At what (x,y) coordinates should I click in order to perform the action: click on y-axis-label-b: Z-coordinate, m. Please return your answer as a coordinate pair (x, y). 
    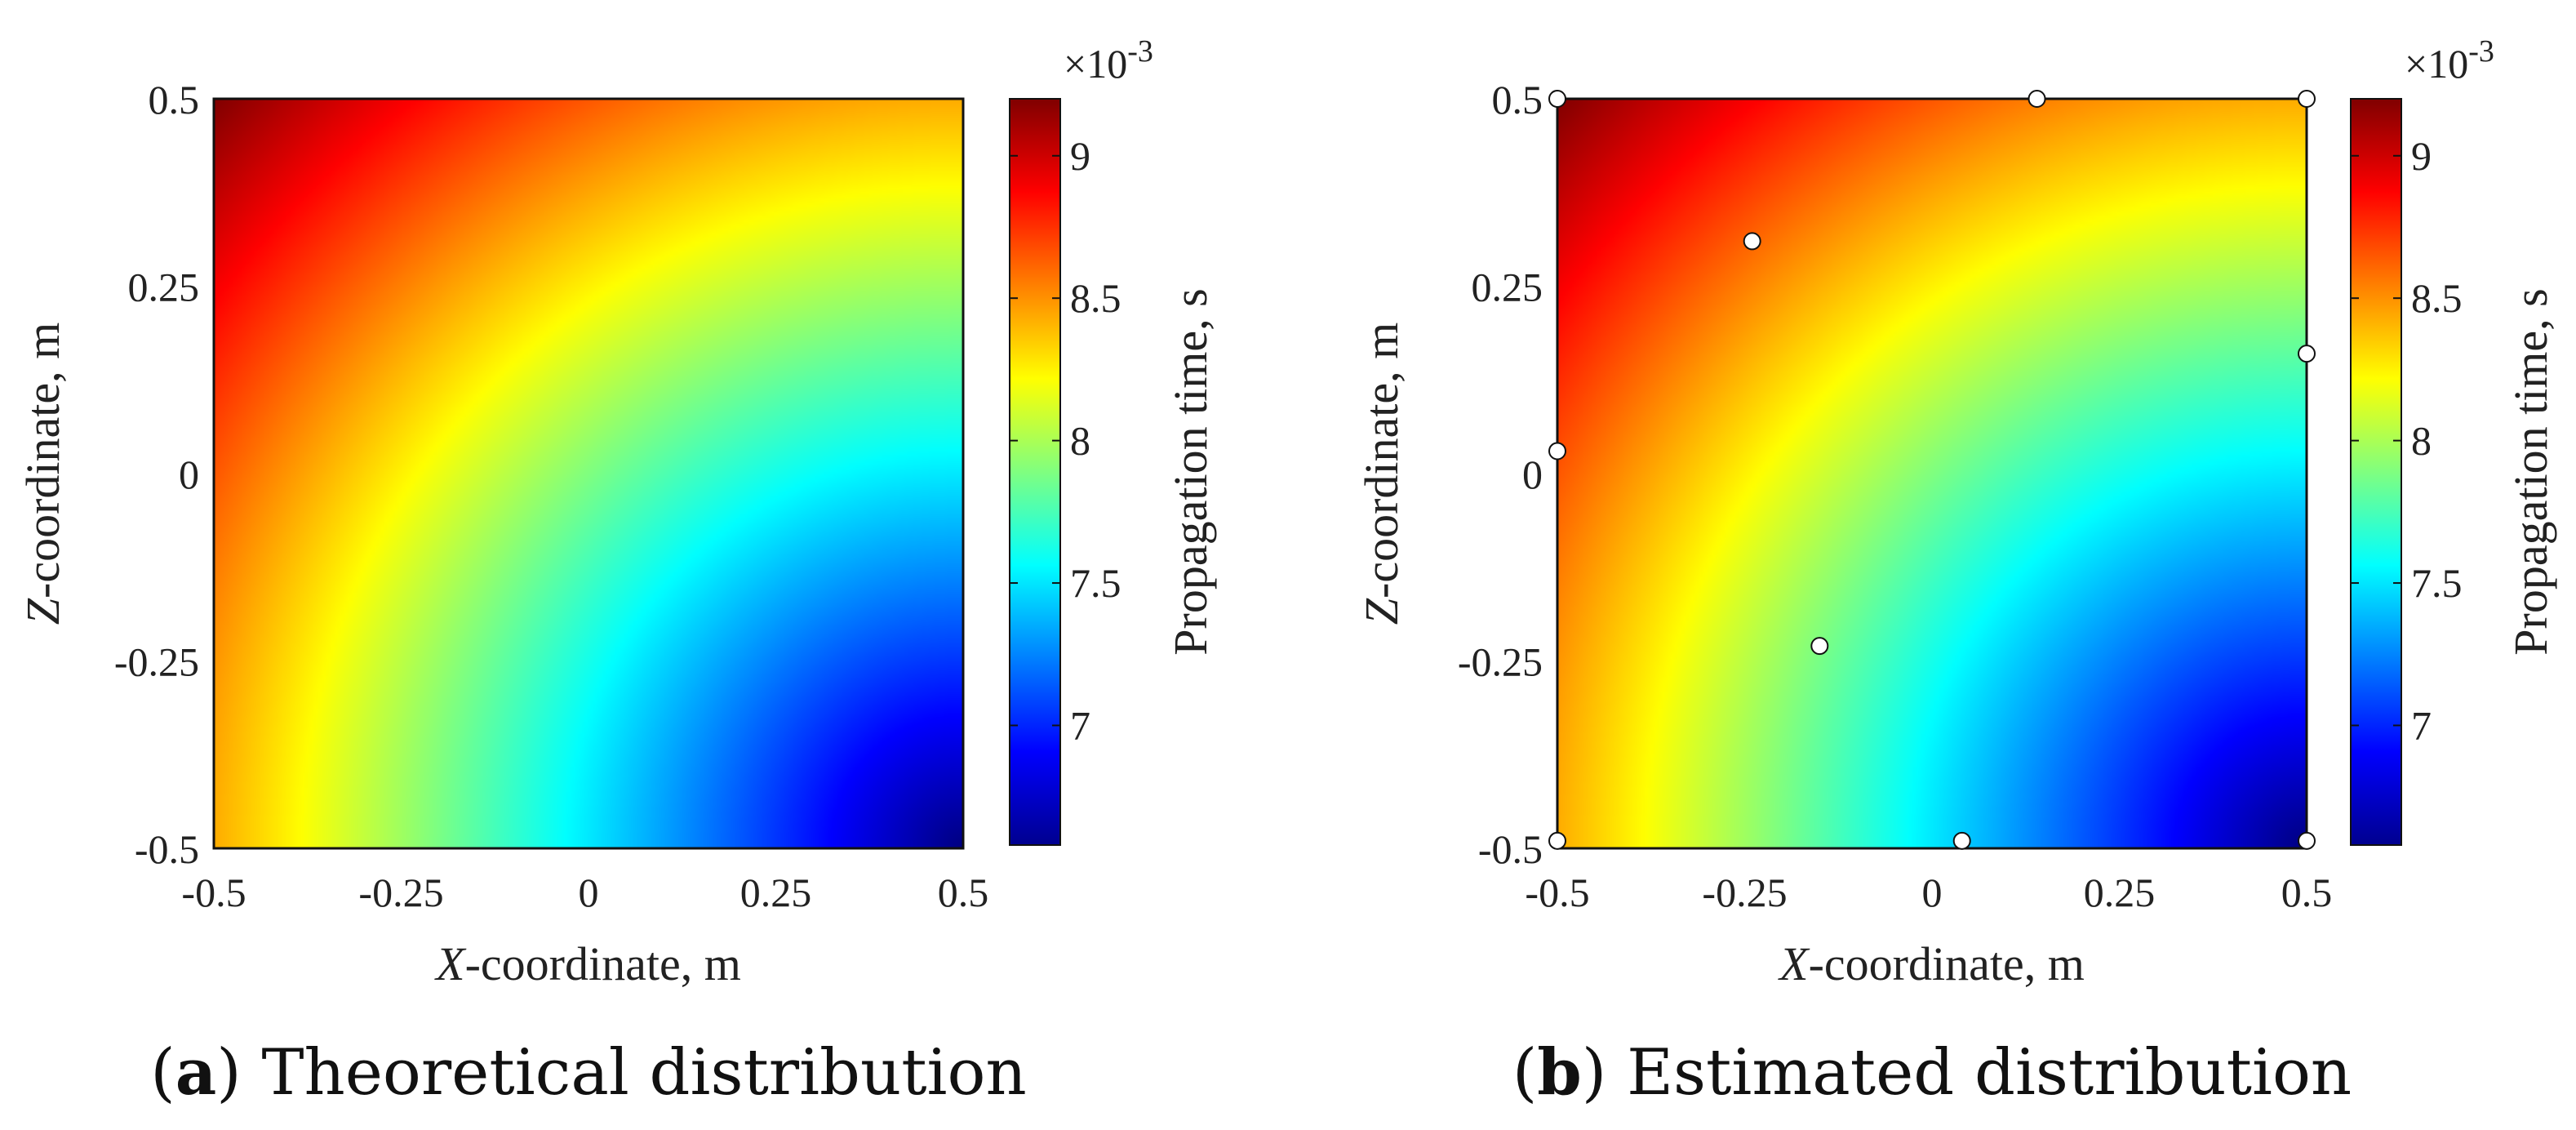
    Looking at the image, I should click on (1381, 474).